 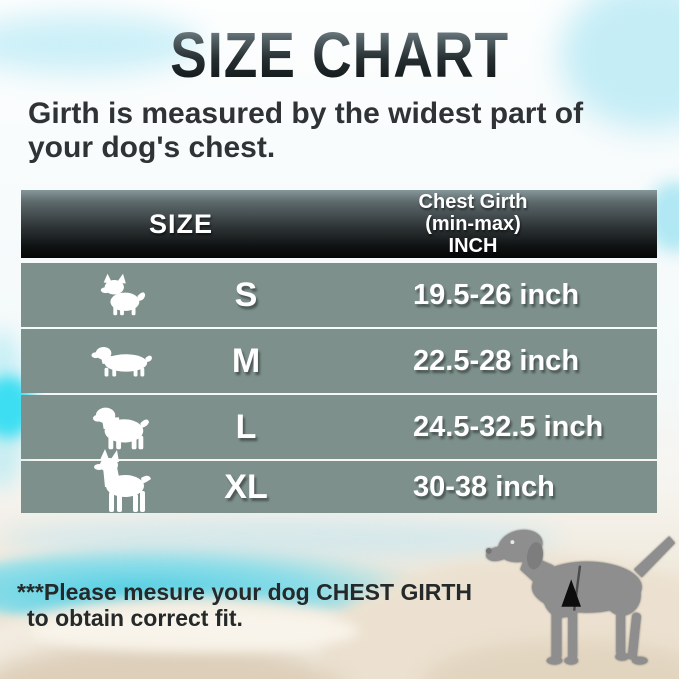 What do you see at coordinates (122, 427) in the screenshot?
I see `mastiff-icon` at bounding box center [122, 427].